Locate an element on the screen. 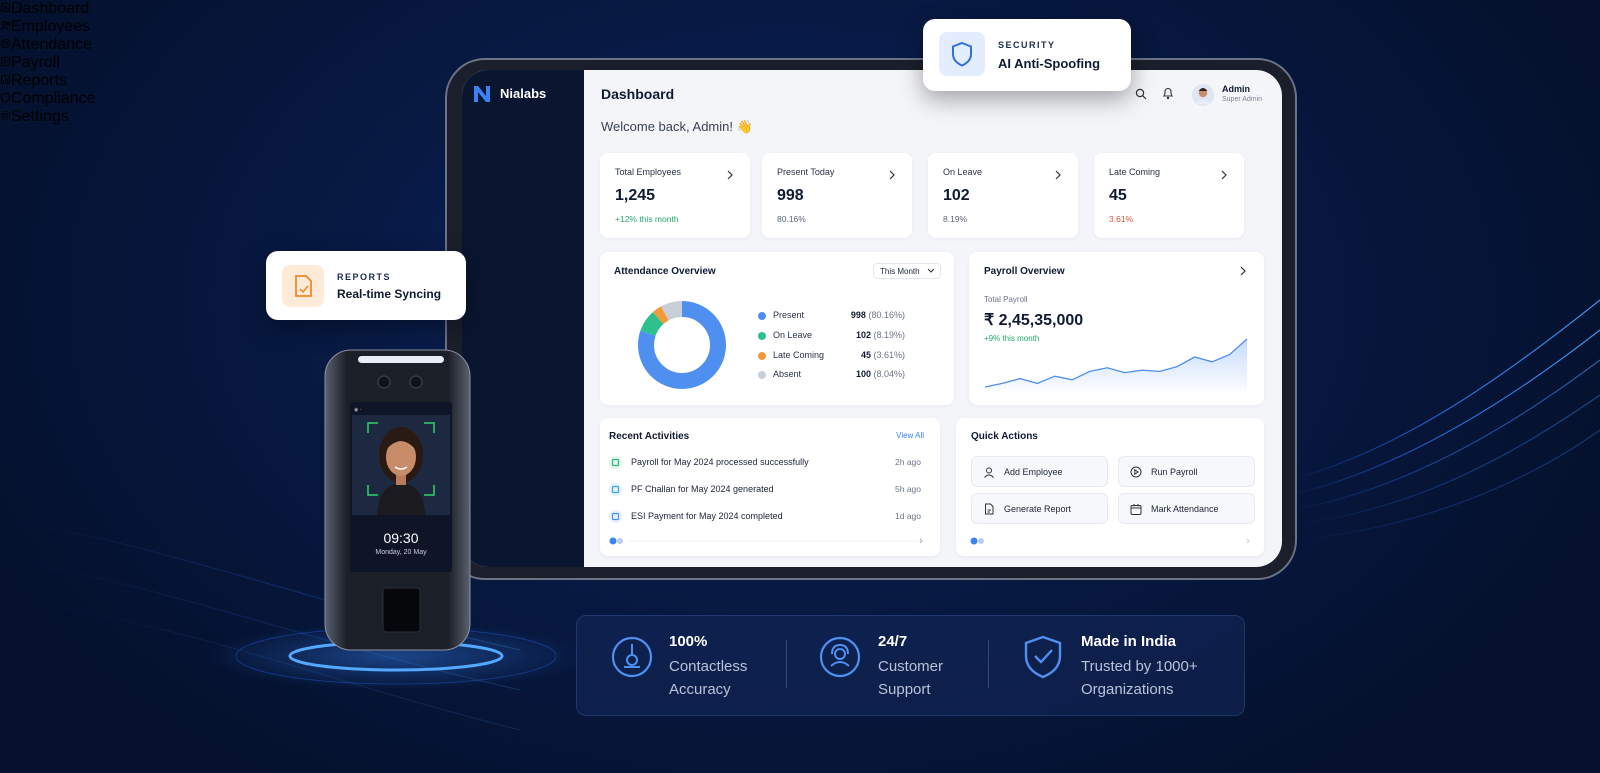  device-glow is located at coordinates (396, 656).